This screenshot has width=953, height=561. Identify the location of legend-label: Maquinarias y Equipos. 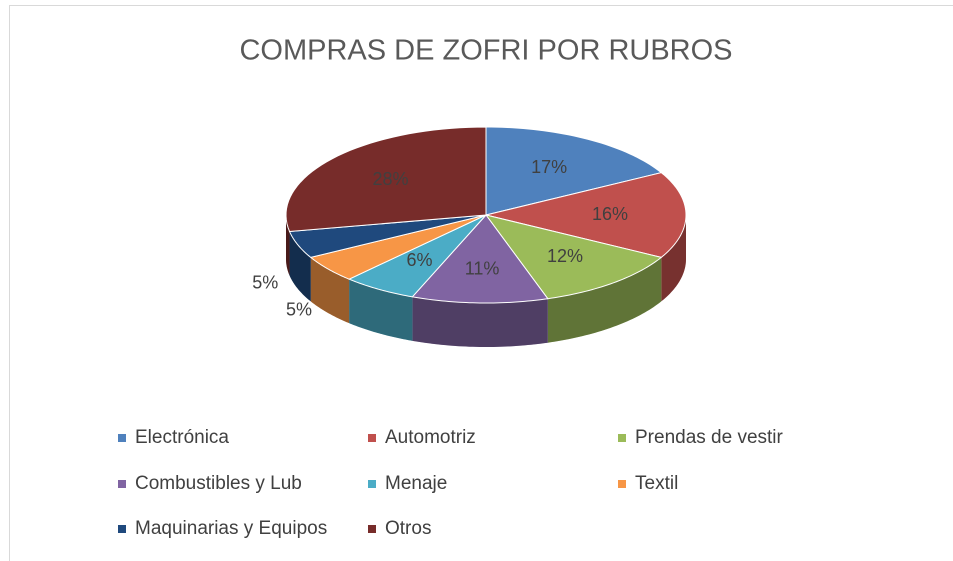
(231, 528).